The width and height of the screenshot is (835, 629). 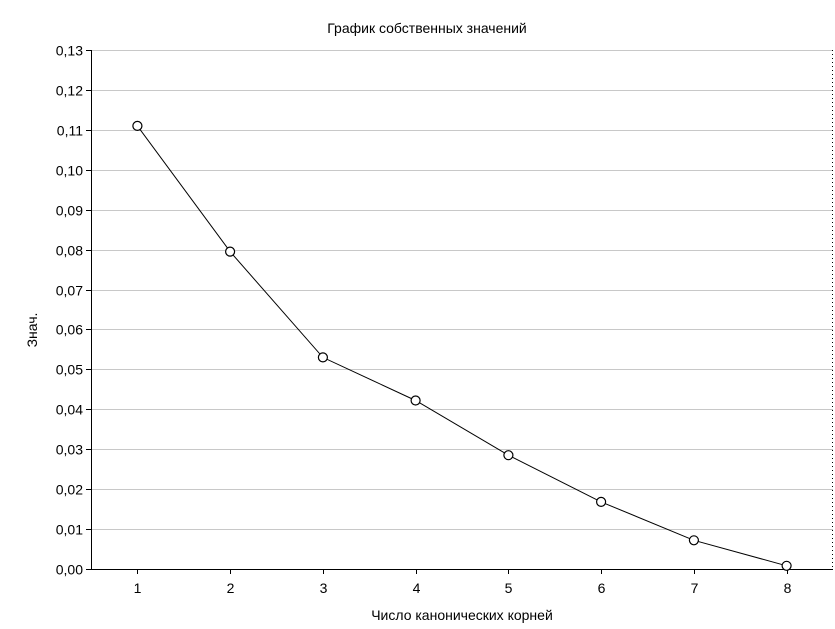 What do you see at coordinates (70, 131) in the screenshot?
I see `y-tick-label: 0,11` at bounding box center [70, 131].